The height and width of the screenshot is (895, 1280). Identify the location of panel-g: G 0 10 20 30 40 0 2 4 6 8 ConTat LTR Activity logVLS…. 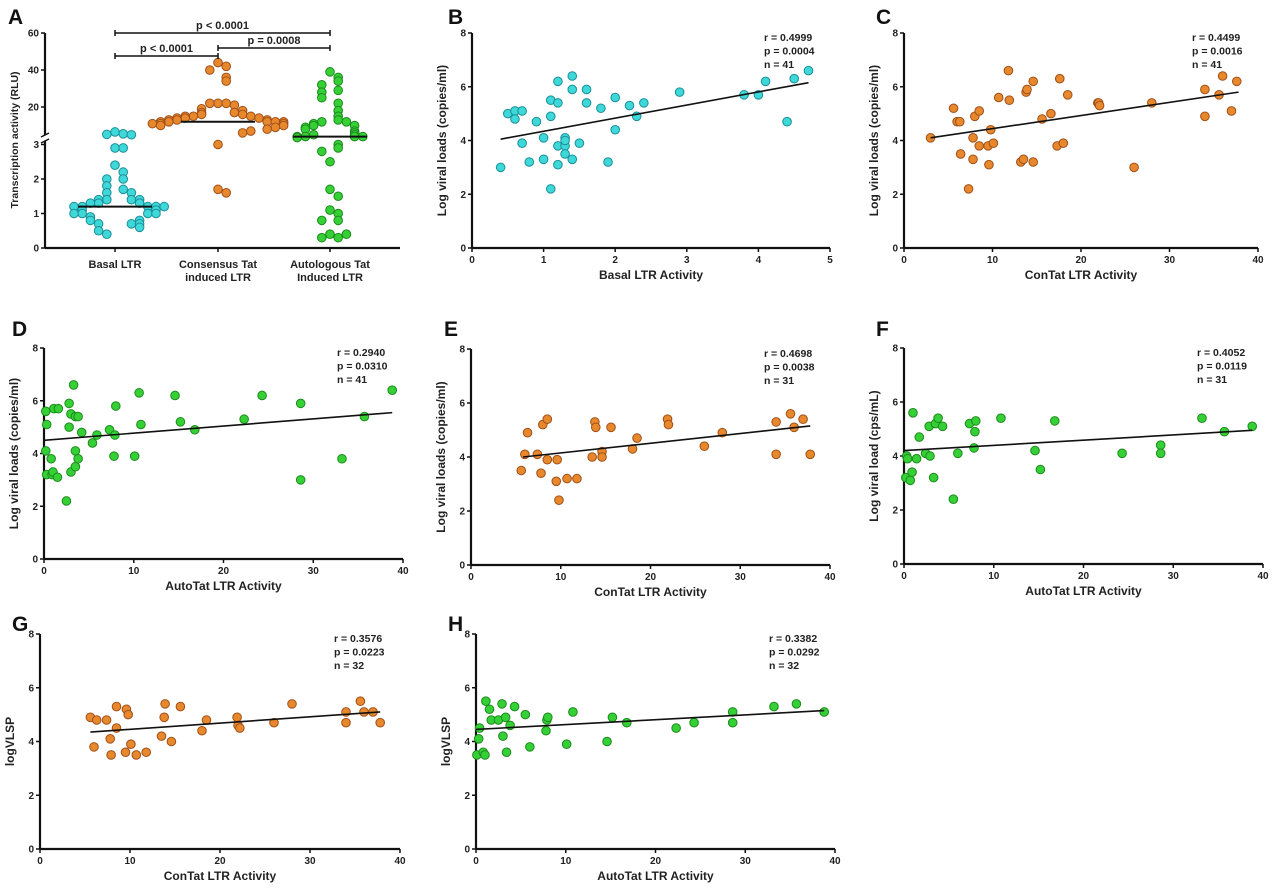
(204, 748).